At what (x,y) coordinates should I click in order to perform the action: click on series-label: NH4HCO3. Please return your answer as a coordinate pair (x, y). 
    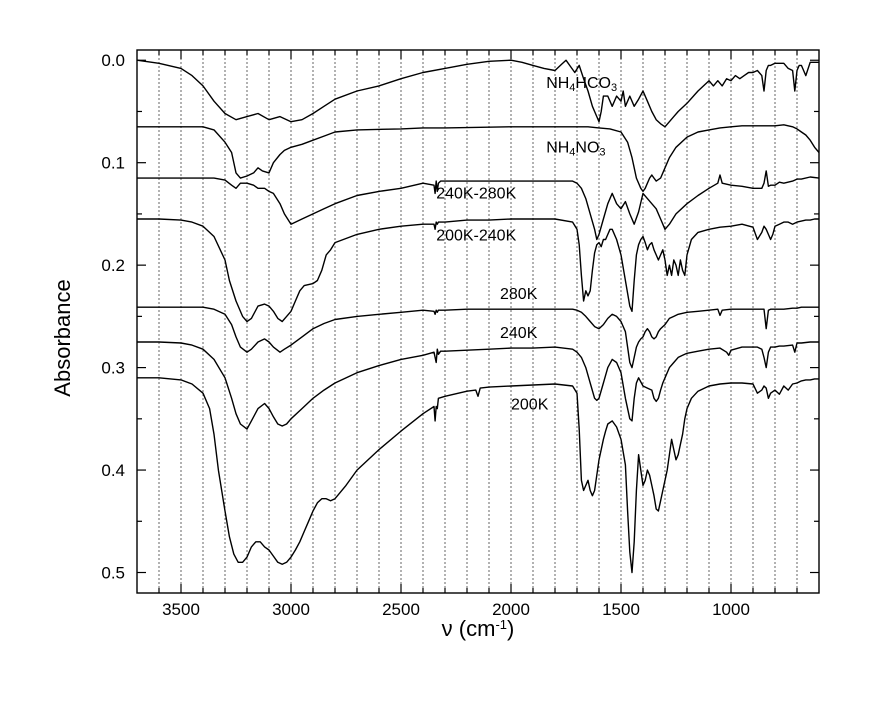
    Looking at the image, I should click on (581, 84).